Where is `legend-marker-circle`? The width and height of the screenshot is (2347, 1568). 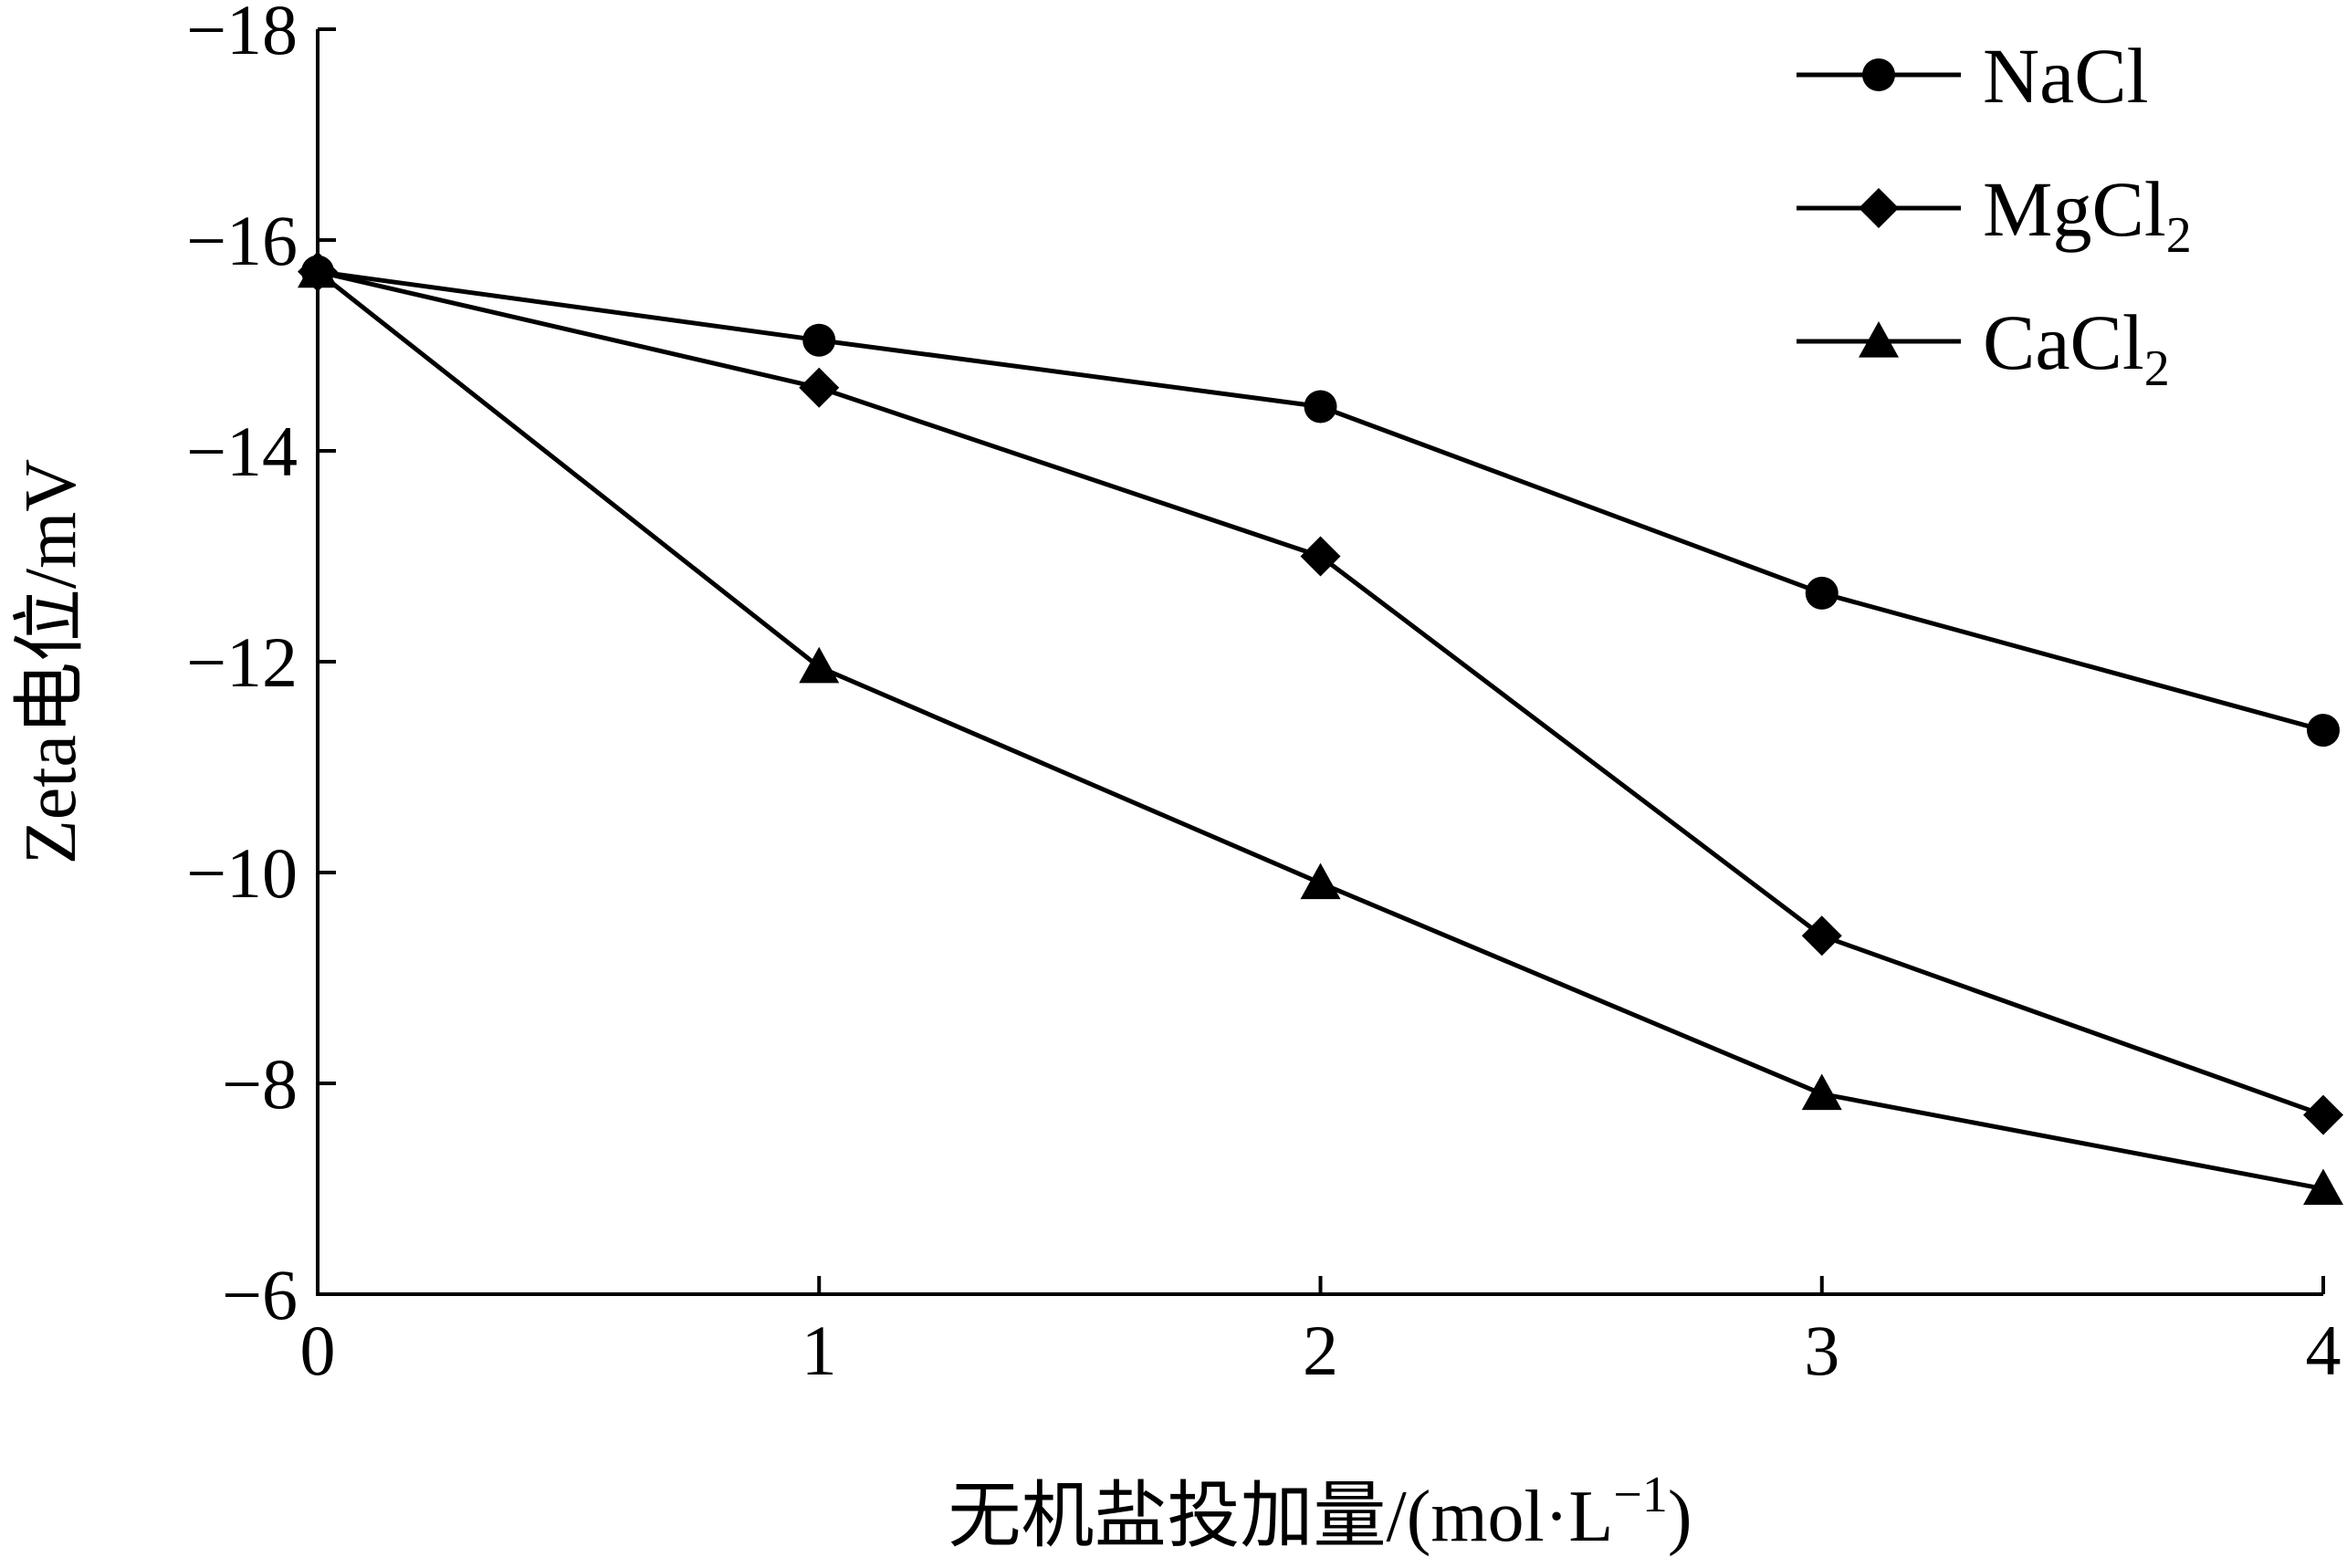
legend-marker-circle is located at coordinates (1878, 75).